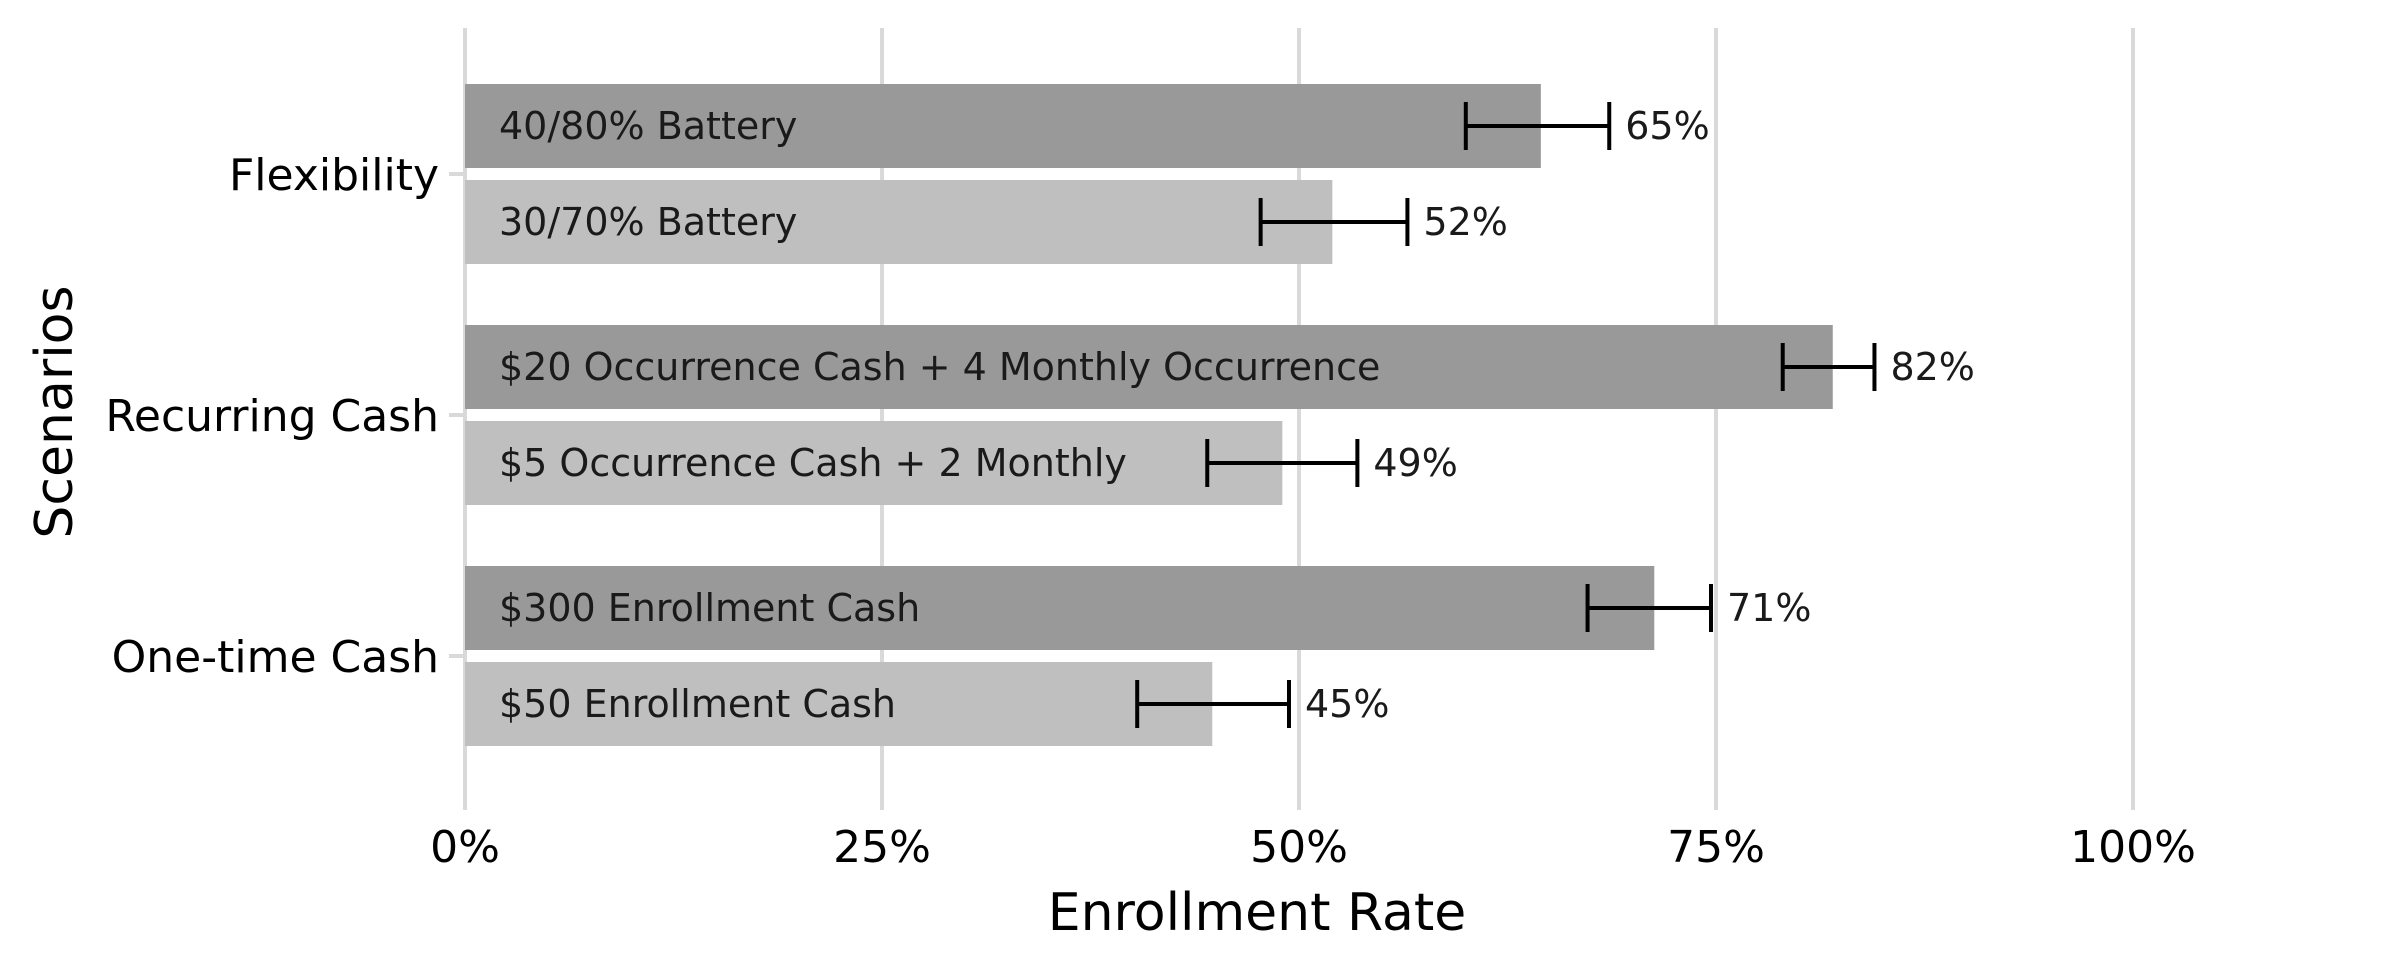 Image resolution: width=2400 pixels, height=960 pixels. Describe the element at coordinates (648, 222) in the screenshot. I see `bar-label: 30/70% Battery` at that location.